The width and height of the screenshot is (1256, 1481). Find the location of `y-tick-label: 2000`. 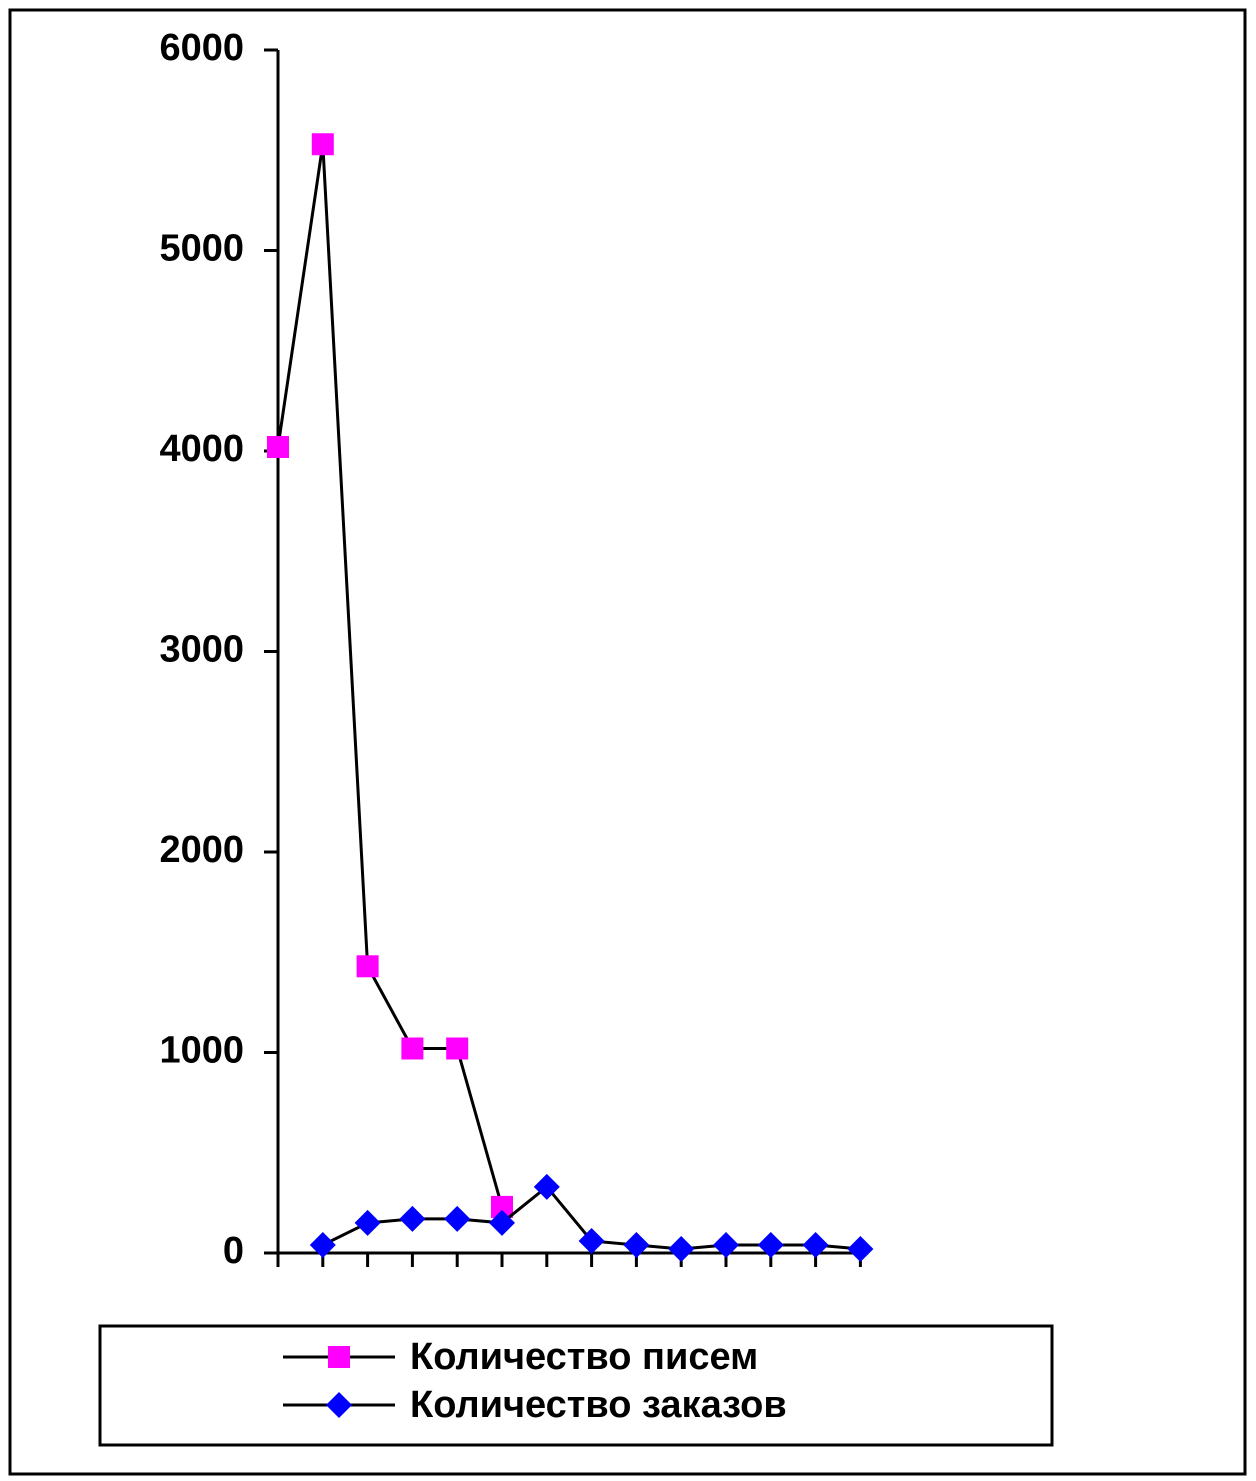

y-tick-label: 2000 is located at coordinates (201, 850).